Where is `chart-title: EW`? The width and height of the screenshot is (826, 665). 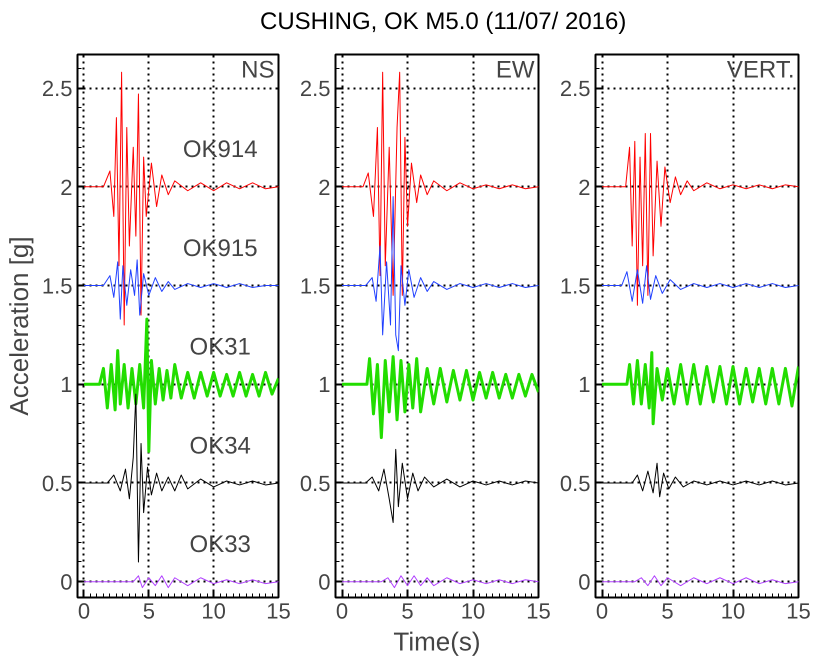 chart-title: EW is located at coordinates (515, 70).